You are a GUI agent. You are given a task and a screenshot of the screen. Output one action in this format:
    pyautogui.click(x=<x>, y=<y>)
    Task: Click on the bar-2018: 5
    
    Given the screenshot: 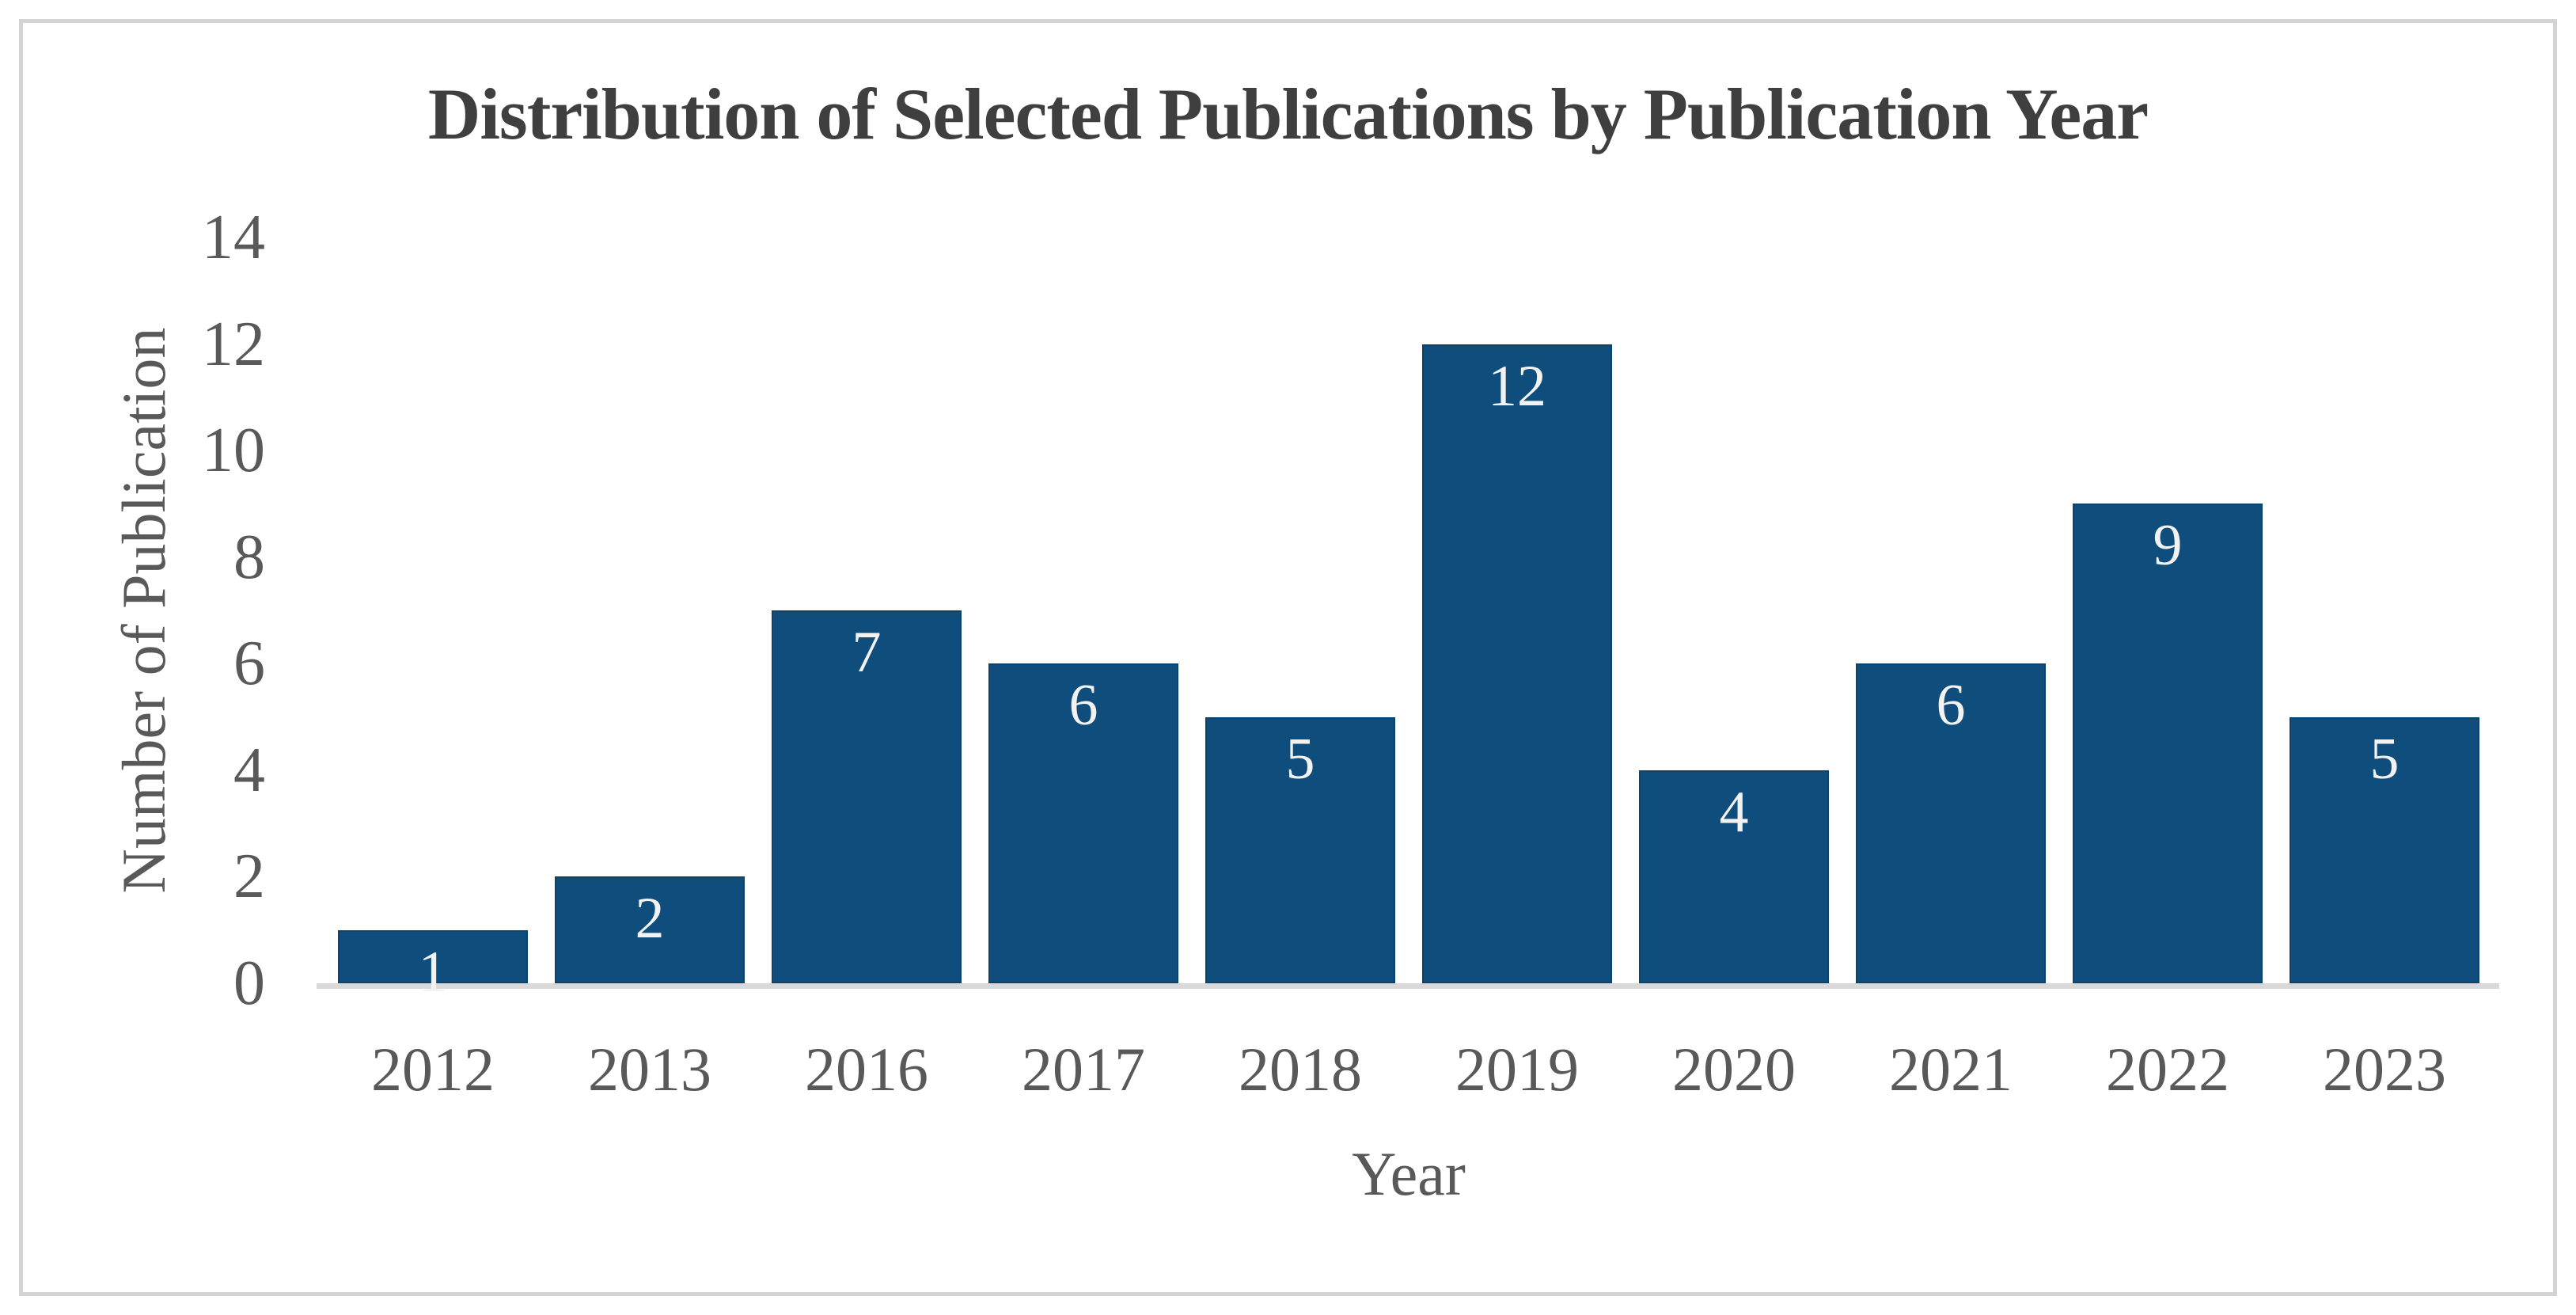 What is the action you would take?
    pyautogui.click(x=1300, y=849)
    